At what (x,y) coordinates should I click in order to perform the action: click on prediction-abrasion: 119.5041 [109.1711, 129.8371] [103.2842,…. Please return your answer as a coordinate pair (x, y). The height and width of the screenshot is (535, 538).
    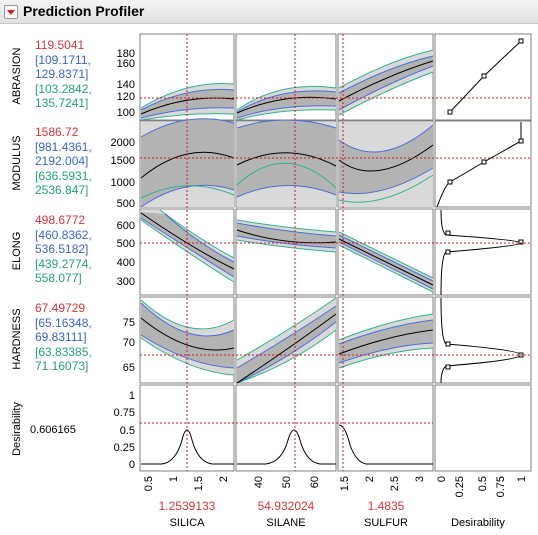
    Looking at the image, I should click on (63, 74).